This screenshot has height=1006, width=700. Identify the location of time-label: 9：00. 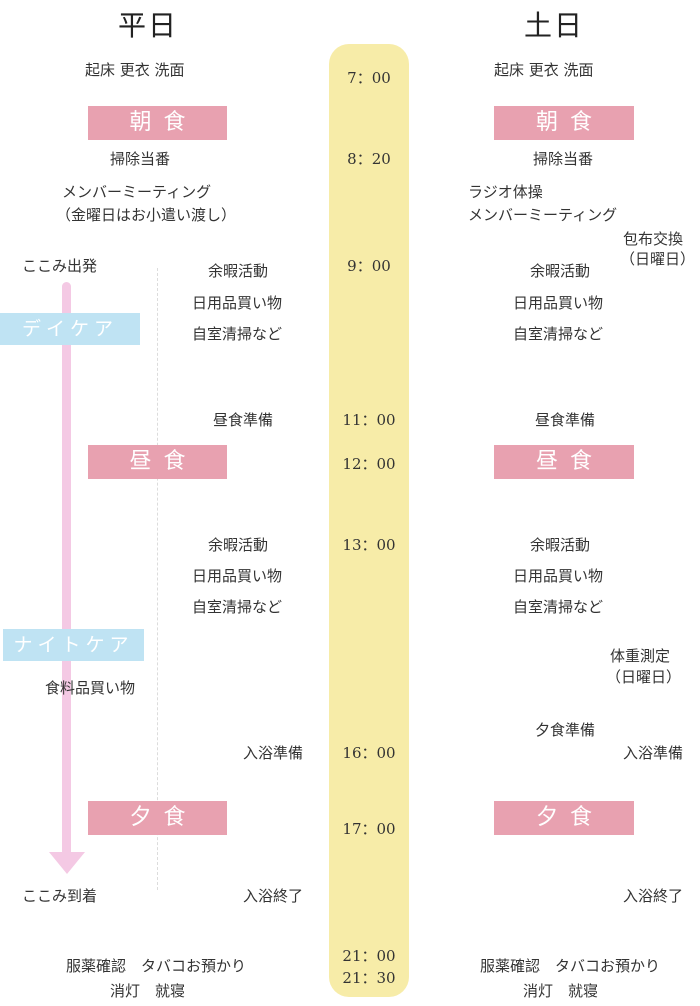
(369, 266).